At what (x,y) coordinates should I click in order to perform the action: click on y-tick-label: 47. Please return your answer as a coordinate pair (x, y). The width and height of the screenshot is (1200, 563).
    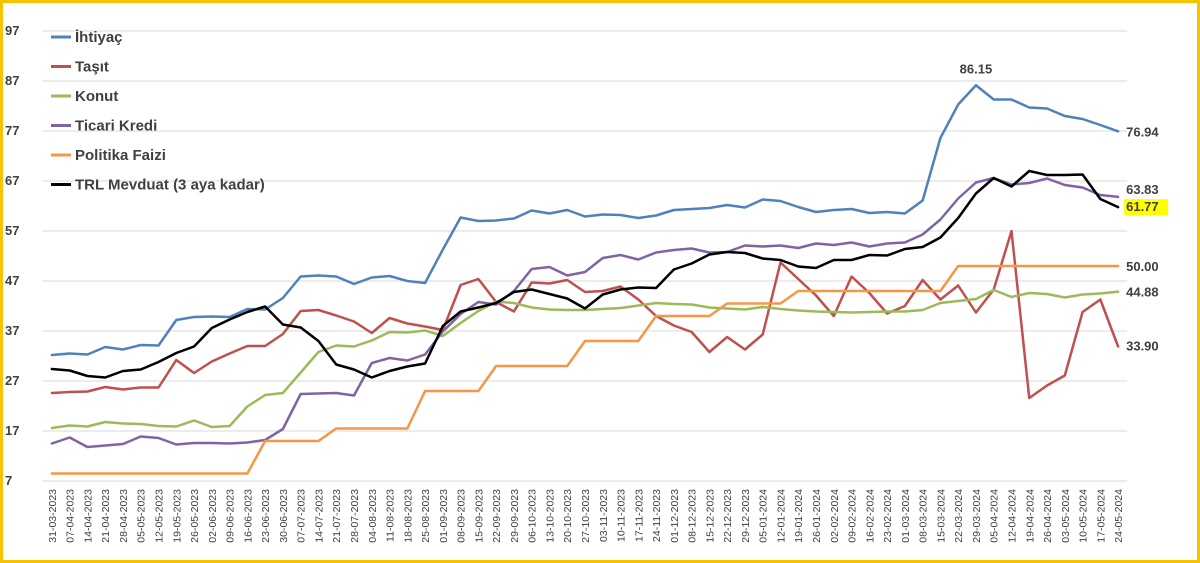
    Looking at the image, I should click on (12, 280).